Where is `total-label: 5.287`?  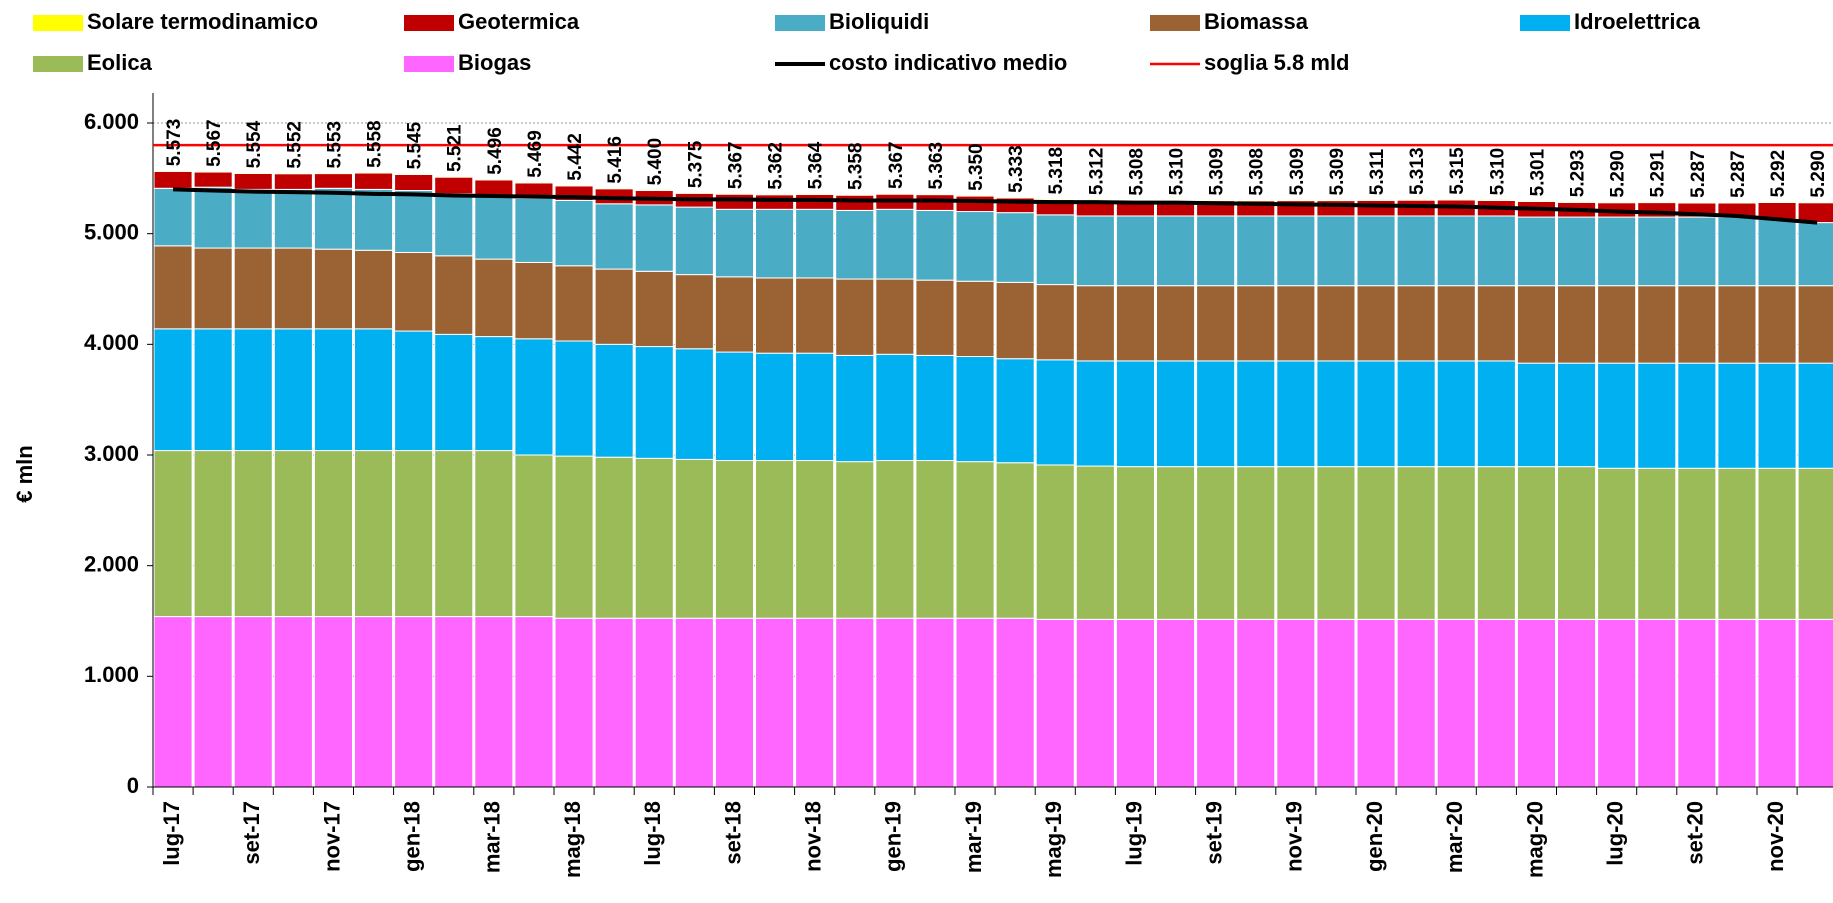 total-label: 5.287 is located at coordinates (1698, 174).